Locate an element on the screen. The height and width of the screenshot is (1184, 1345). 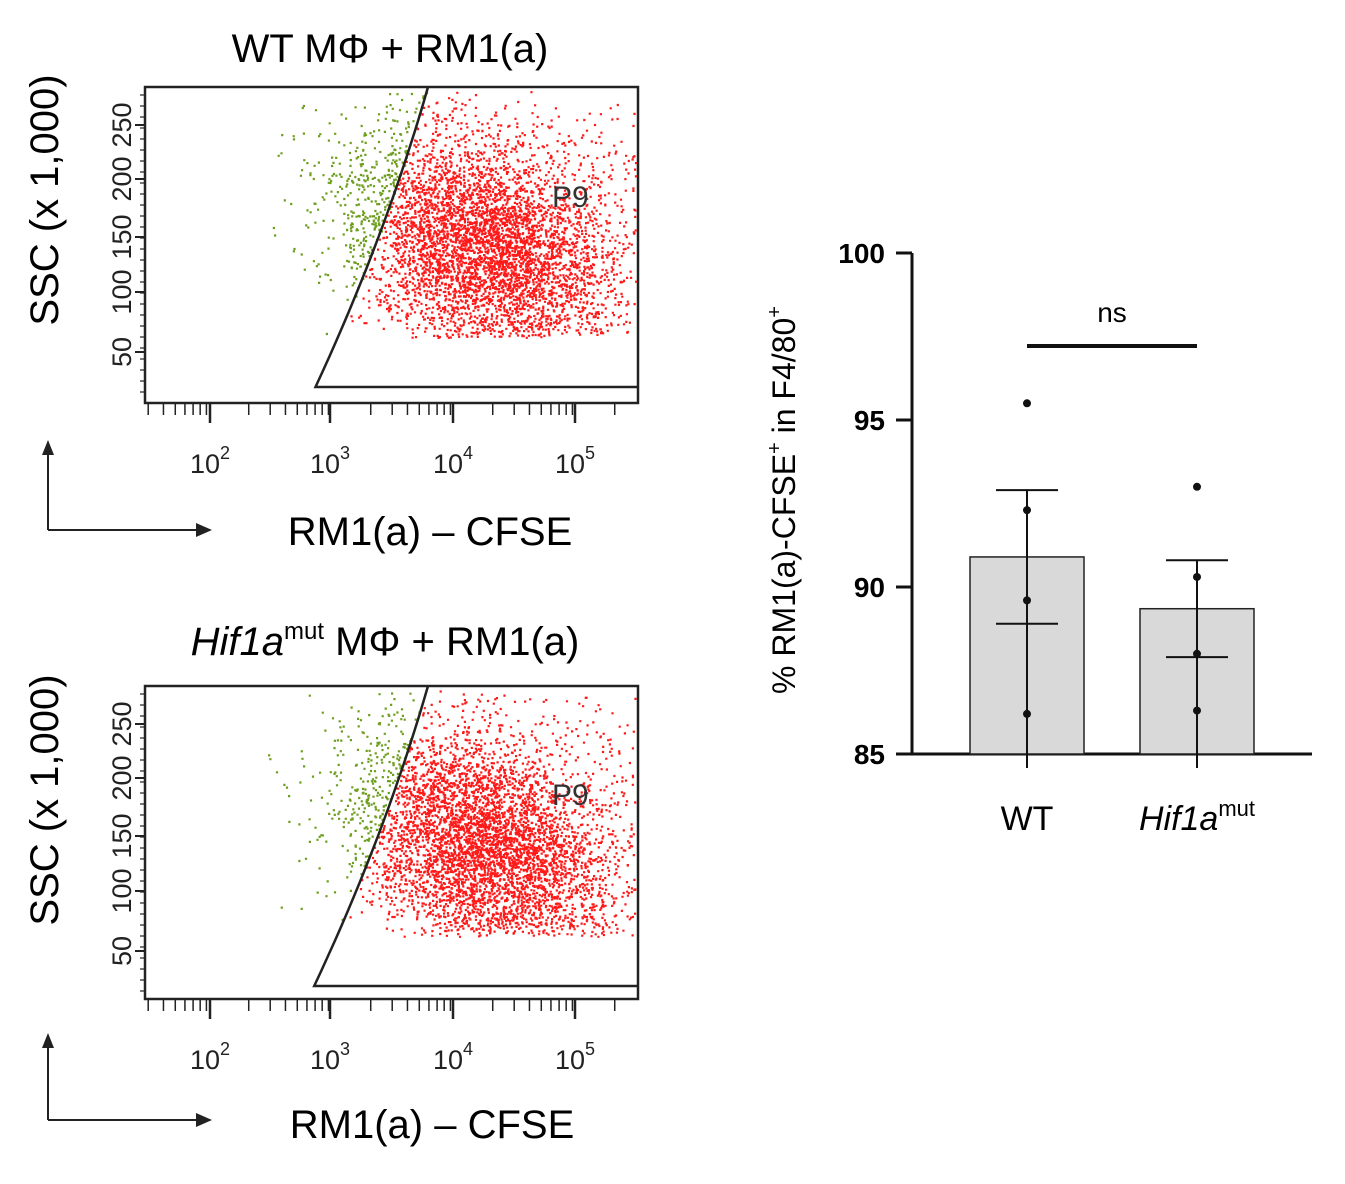
flow-title-hif1amut: Hif1amut MΦ + RM1(a) is located at coordinates (385, 641).